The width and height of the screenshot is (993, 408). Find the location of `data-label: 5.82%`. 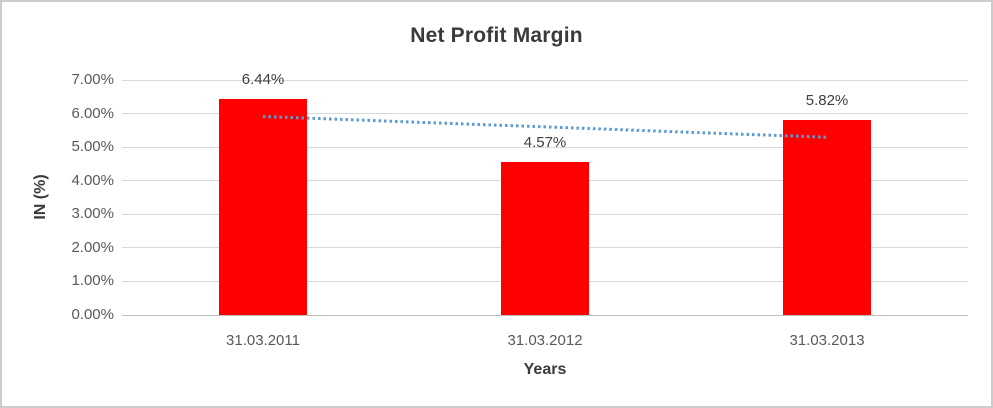

data-label: 5.82% is located at coordinates (827, 100).